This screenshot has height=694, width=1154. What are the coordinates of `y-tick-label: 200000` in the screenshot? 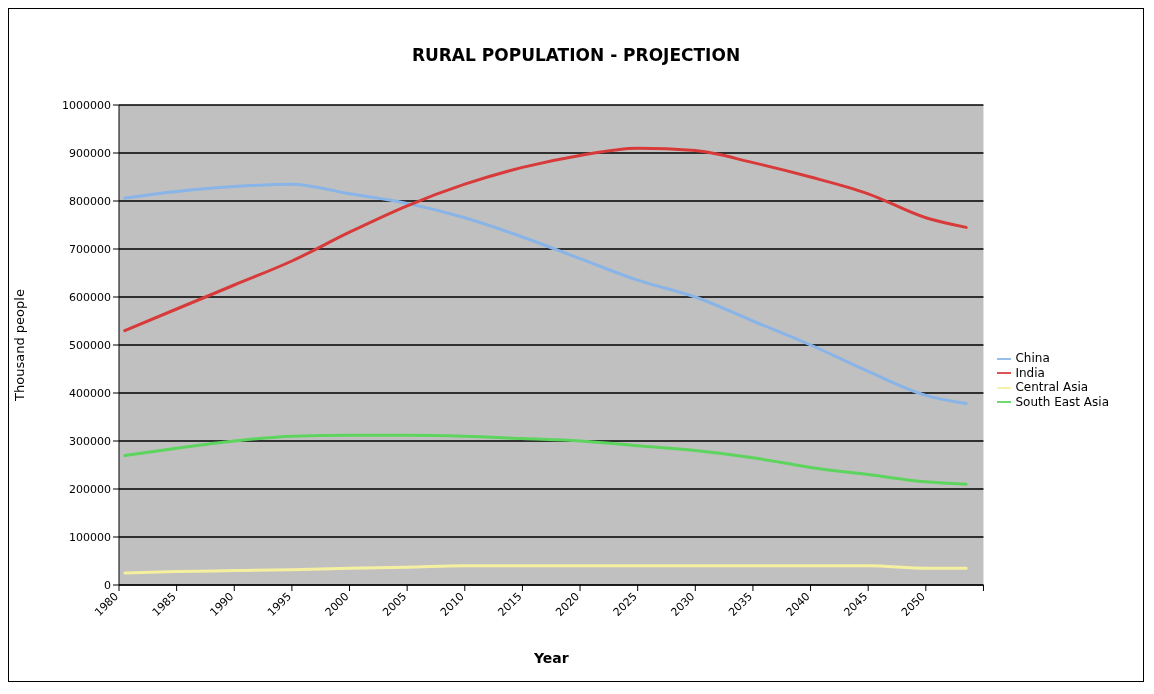 It's located at (90, 489).